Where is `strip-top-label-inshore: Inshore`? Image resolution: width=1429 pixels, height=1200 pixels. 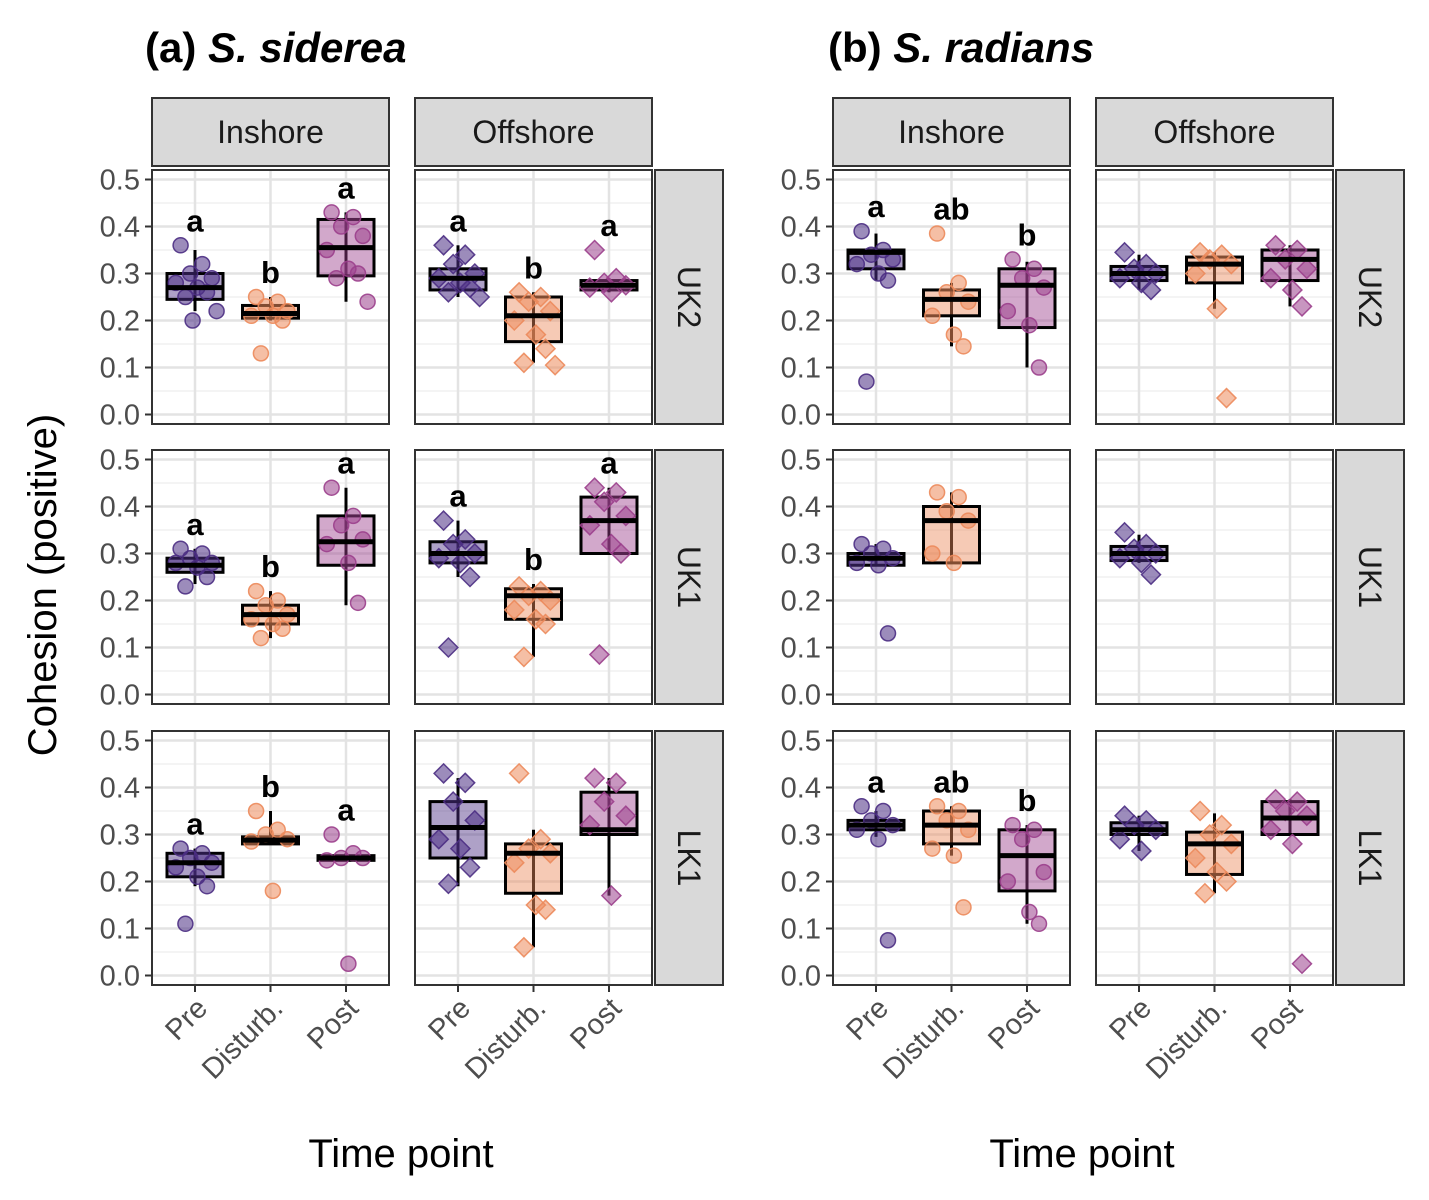
strip-top-label-inshore: Inshore is located at coordinates (270, 132).